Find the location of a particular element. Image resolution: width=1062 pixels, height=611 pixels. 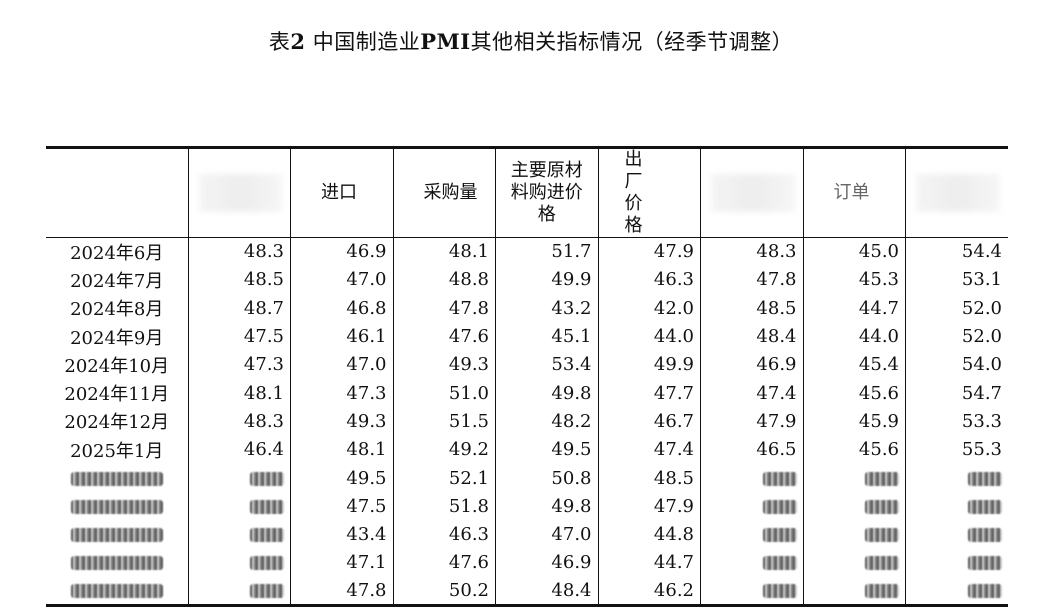

value-cell: 54.4 is located at coordinates (956, 251).